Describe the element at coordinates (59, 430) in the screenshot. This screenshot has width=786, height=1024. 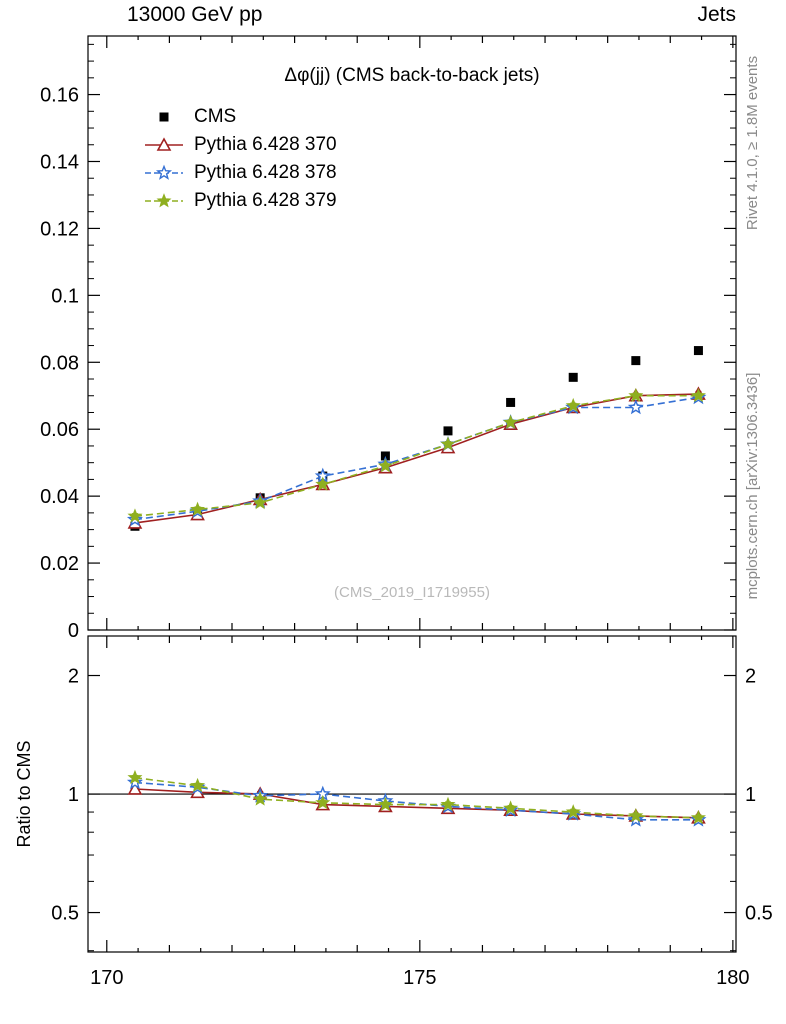
I see `y-tick-label: 0.06` at that location.